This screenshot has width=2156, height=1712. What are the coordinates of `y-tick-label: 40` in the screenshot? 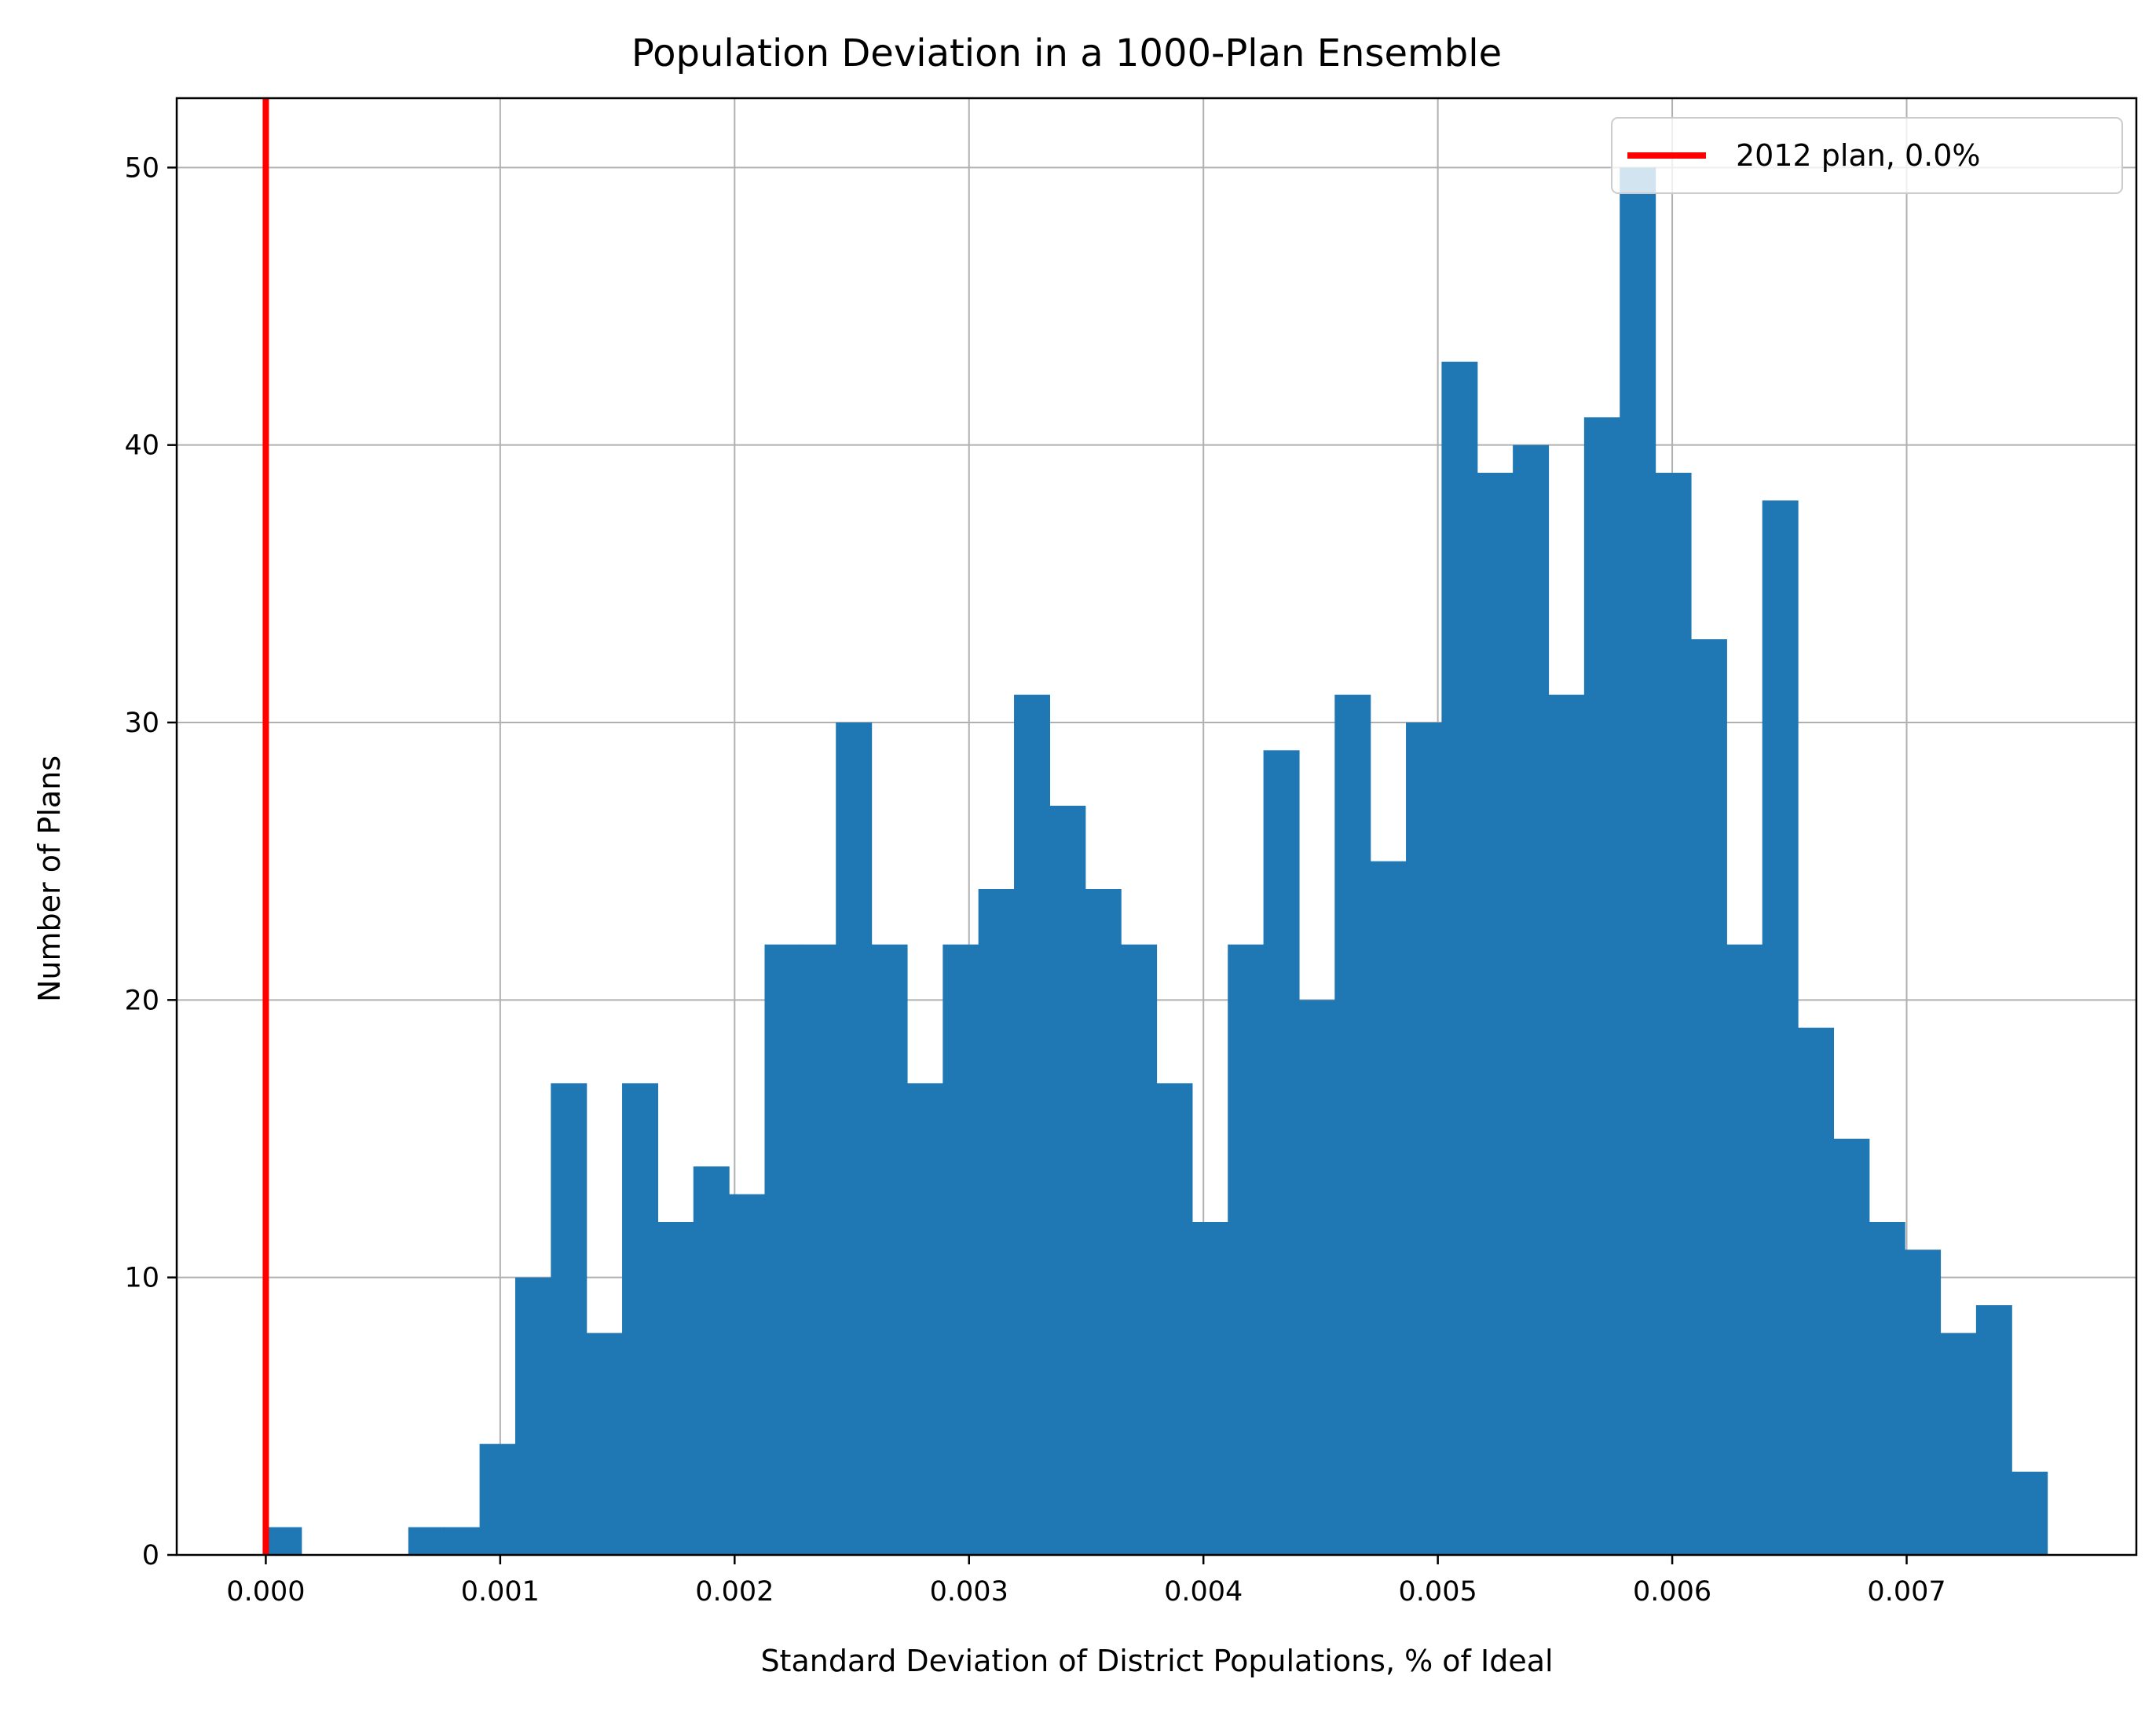 It's located at (141, 446).